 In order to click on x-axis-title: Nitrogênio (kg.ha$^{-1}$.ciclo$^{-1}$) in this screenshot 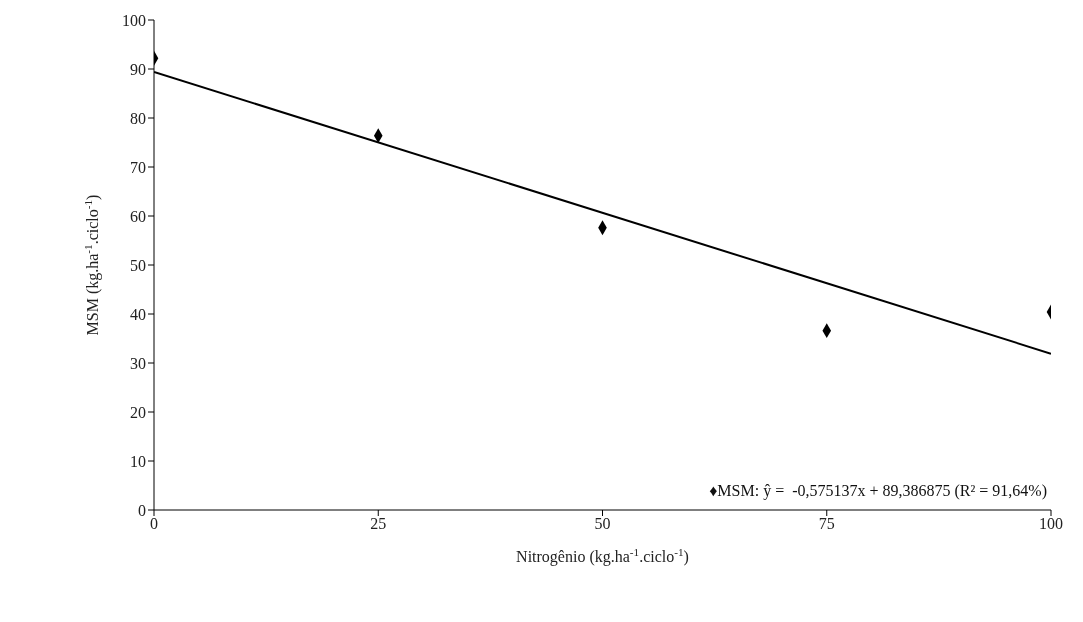, I will do `click(602, 556)`.